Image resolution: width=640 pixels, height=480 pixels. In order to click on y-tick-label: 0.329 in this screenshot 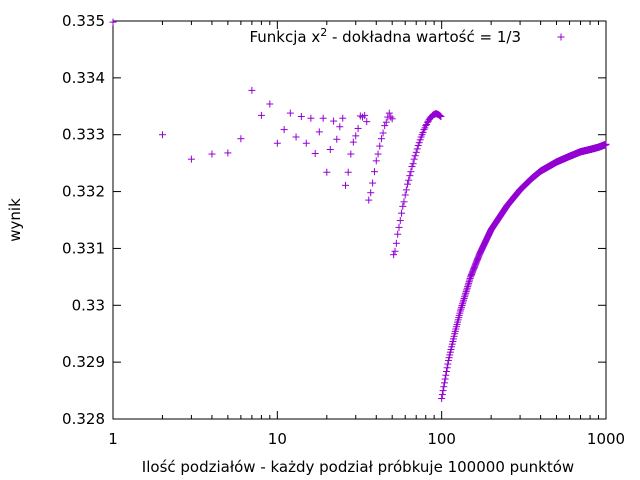, I will do `click(83, 362)`.